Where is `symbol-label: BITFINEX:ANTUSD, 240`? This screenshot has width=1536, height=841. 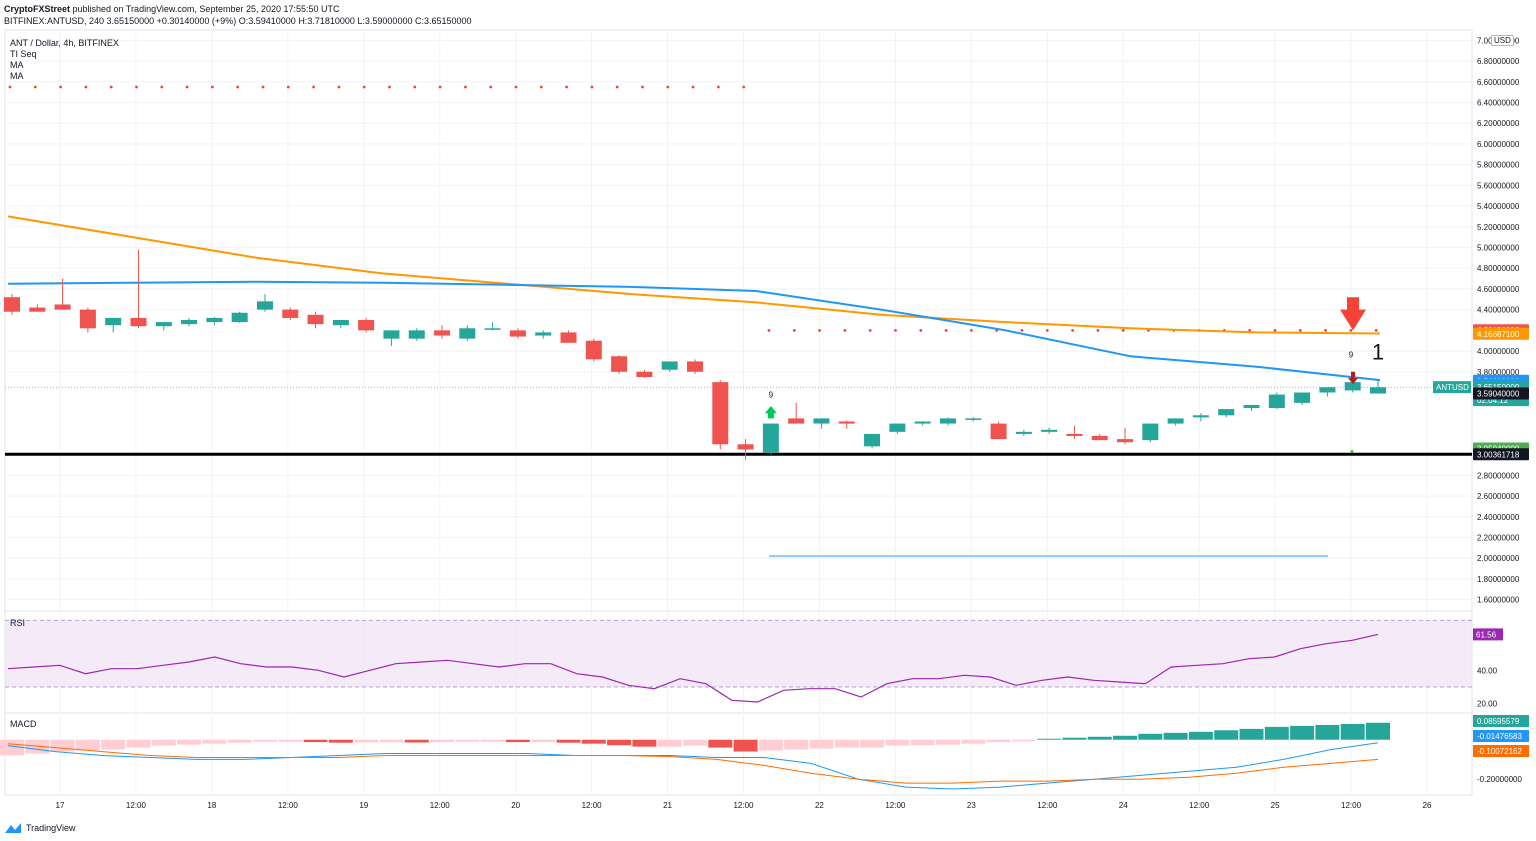
symbol-label: BITFINEX:ANTUSD, 240 is located at coordinates (54, 21).